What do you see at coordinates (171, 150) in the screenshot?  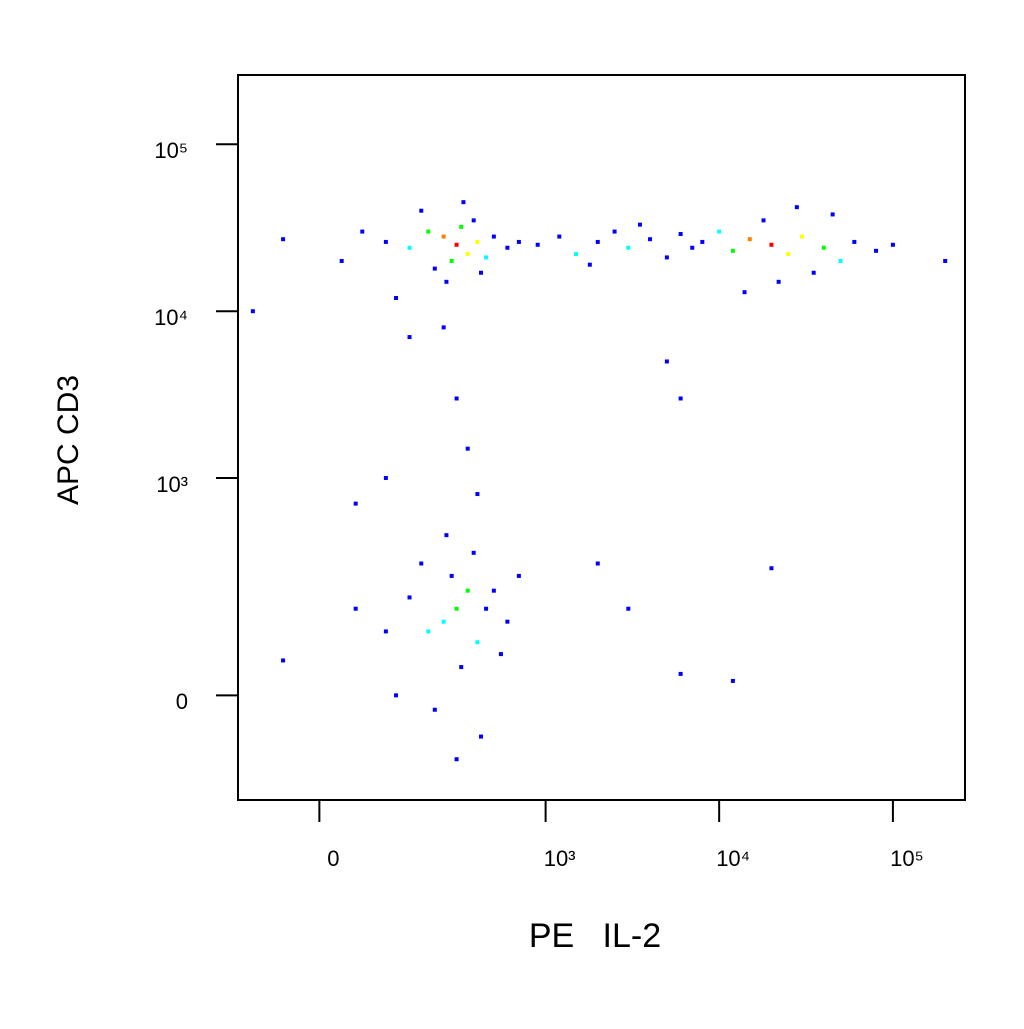 I see `y-tick-label: 10⁵` at bounding box center [171, 150].